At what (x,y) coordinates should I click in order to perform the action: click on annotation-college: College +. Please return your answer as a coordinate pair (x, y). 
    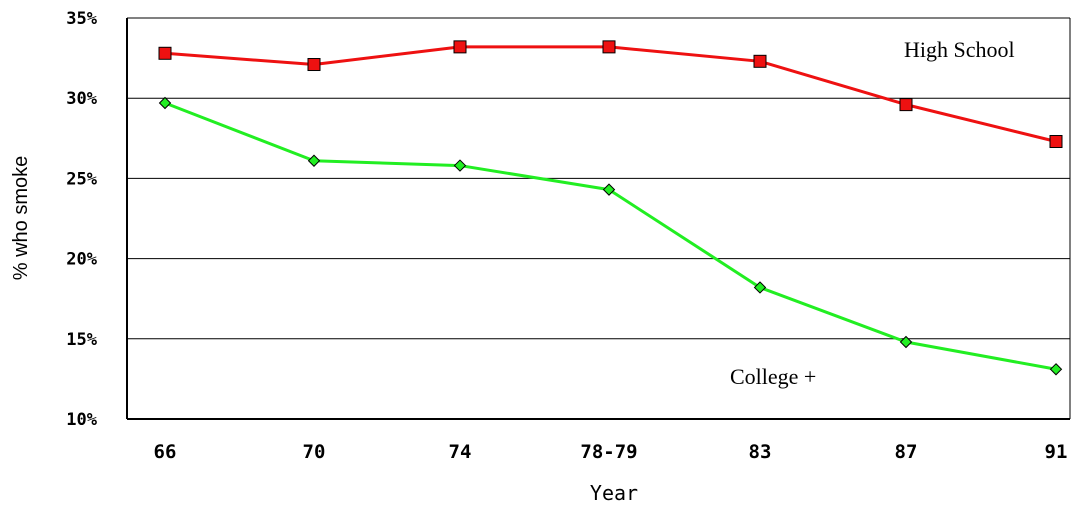
    Looking at the image, I should click on (773, 376).